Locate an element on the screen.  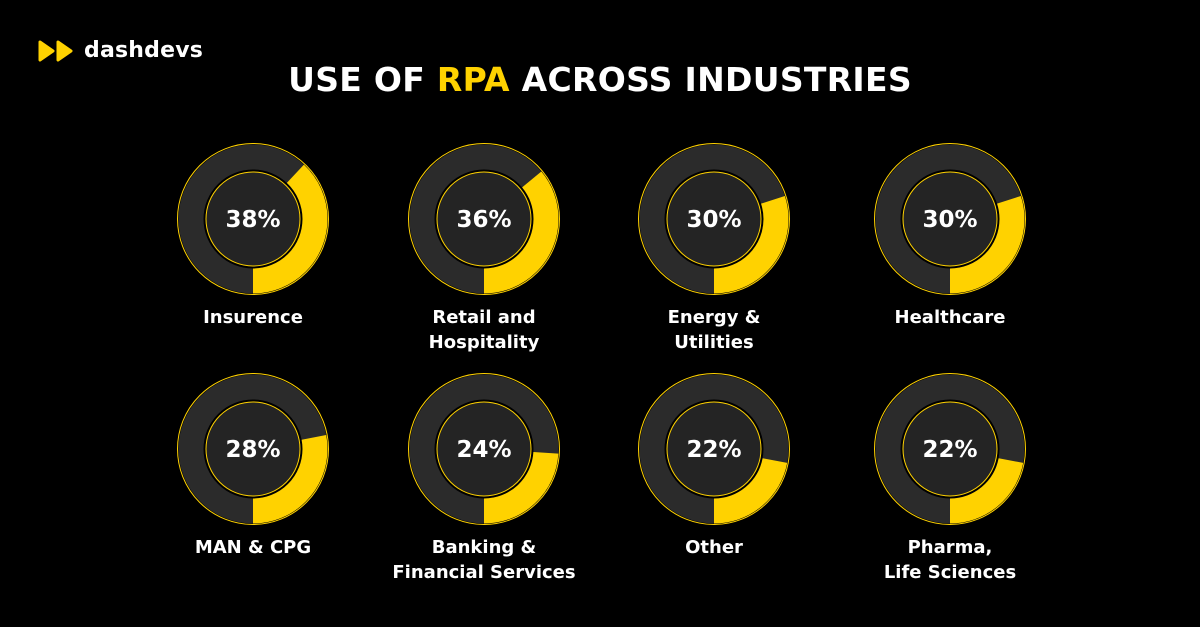
donut-gauge: 28% MAN & CPG is located at coordinates (253, 465).